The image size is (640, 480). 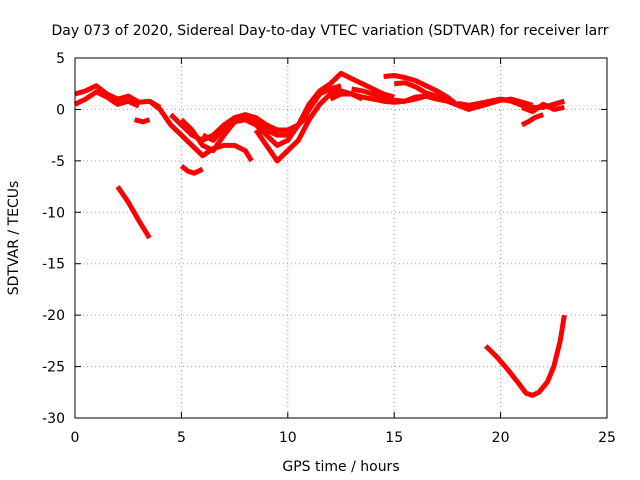 What do you see at coordinates (501, 438) in the screenshot?
I see `x-tick-label: 20` at bounding box center [501, 438].